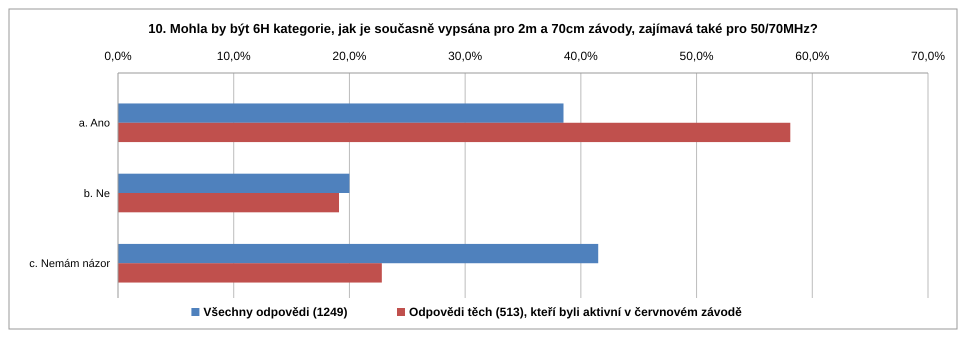  What do you see at coordinates (94, 124) in the screenshot?
I see `y-tick-label: a. Ano` at bounding box center [94, 124].